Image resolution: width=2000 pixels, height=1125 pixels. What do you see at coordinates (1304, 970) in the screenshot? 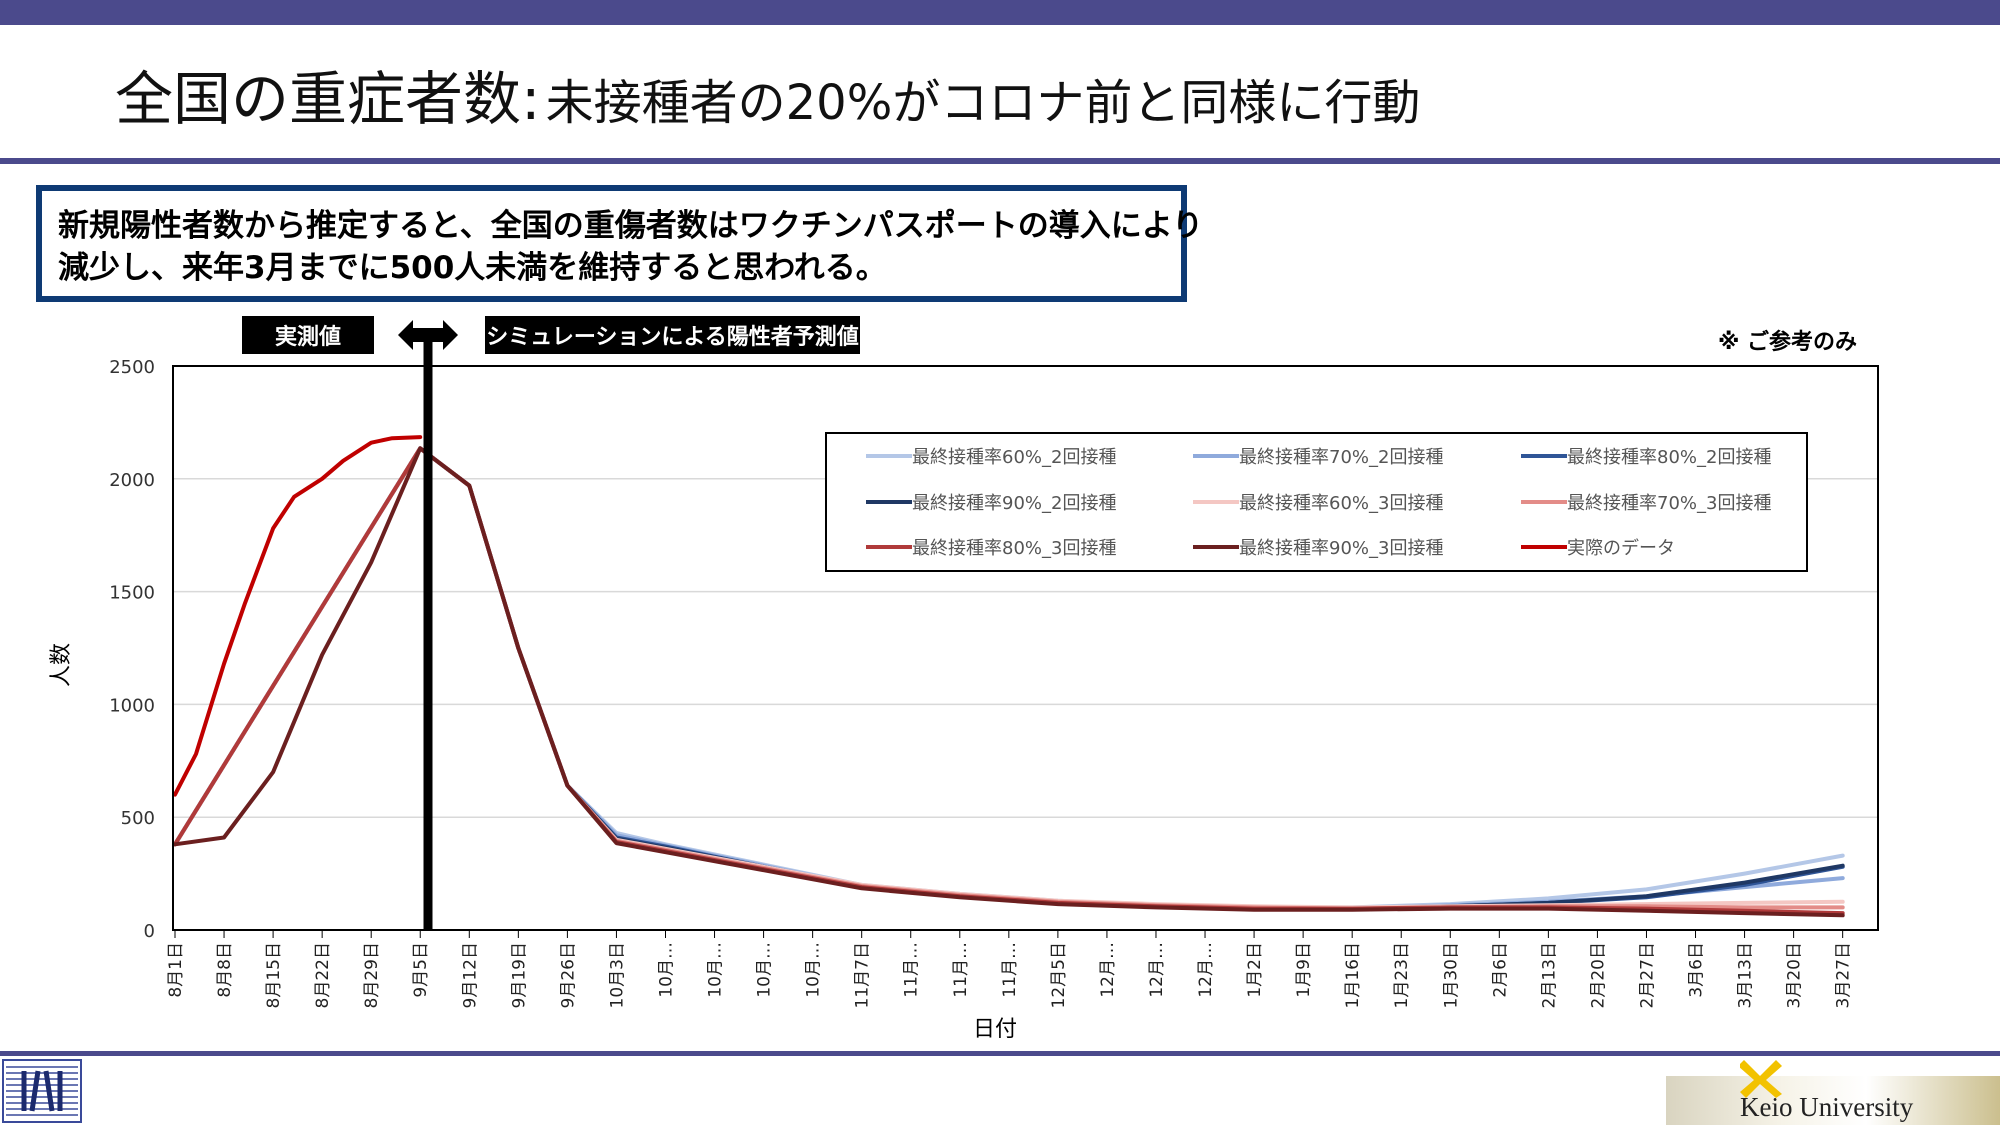
I see `x-tick-label: 1月9日` at bounding box center [1304, 970].